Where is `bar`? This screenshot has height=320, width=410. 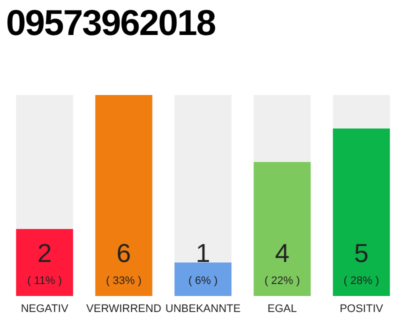 bar is located at coordinates (203, 279).